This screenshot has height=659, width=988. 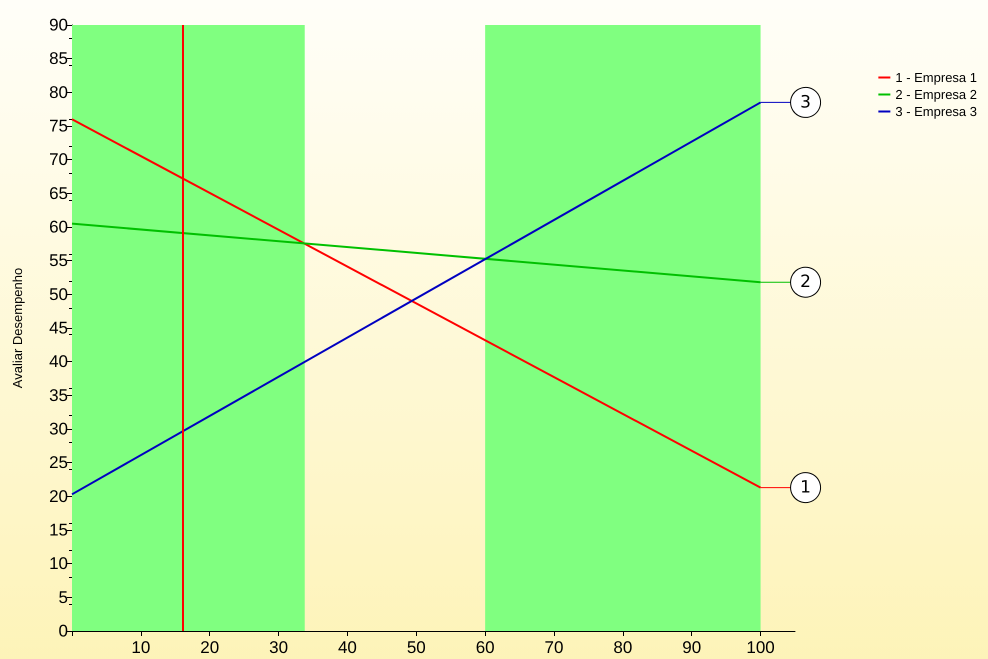 What do you see at coordinates (58, 160) in the screenshot?
I see `y-tick-label: 70` at bounding box center [58, 160].